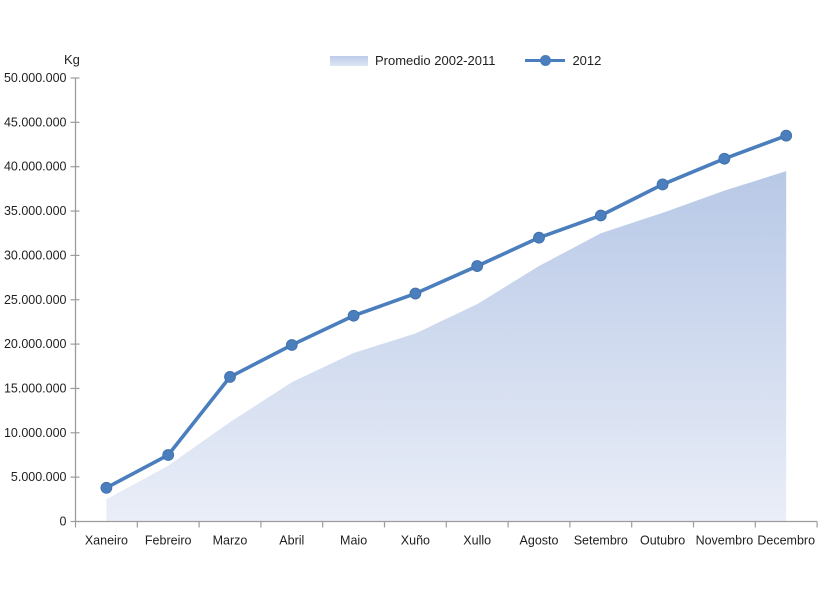 The width and height of the screenshot is (822, 600). I want to click on x-category-label: Outubro, so click(662, 541).